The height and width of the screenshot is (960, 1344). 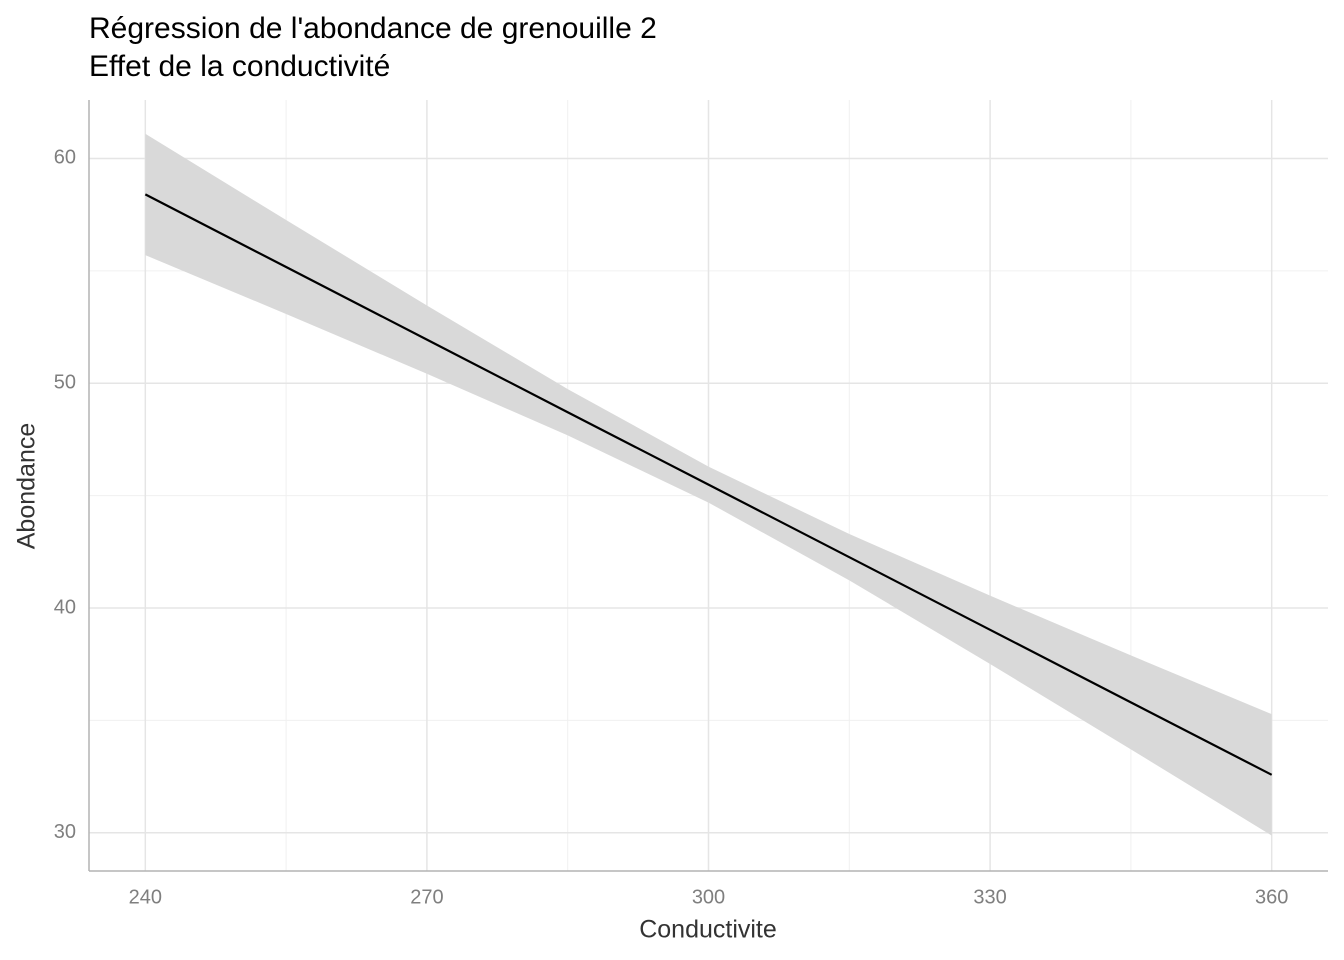 I want to click on y-tick-label: 30, so click(x=65, y=832).